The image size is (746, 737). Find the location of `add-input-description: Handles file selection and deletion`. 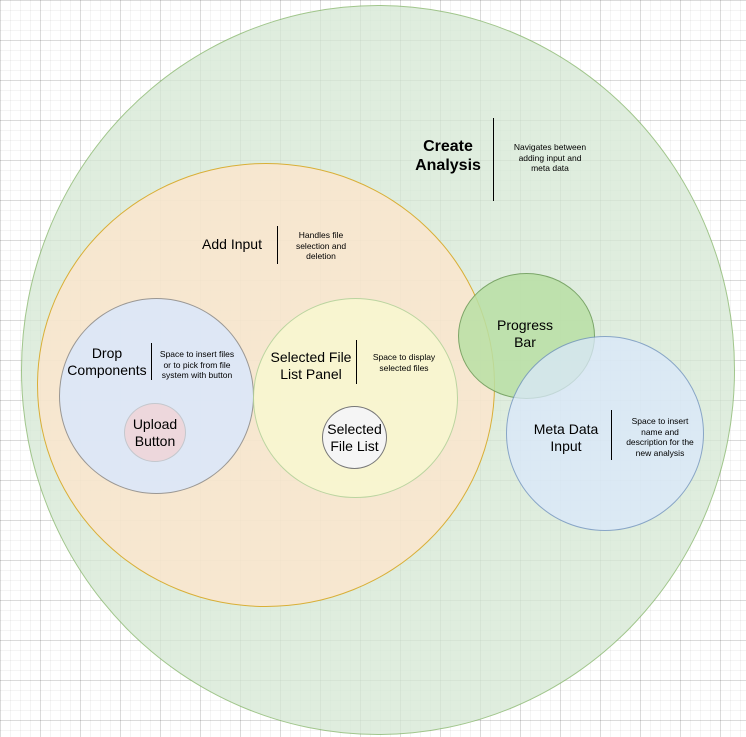

add-input-description: Handles file selection and deletion is located at coordinates (321, 246).